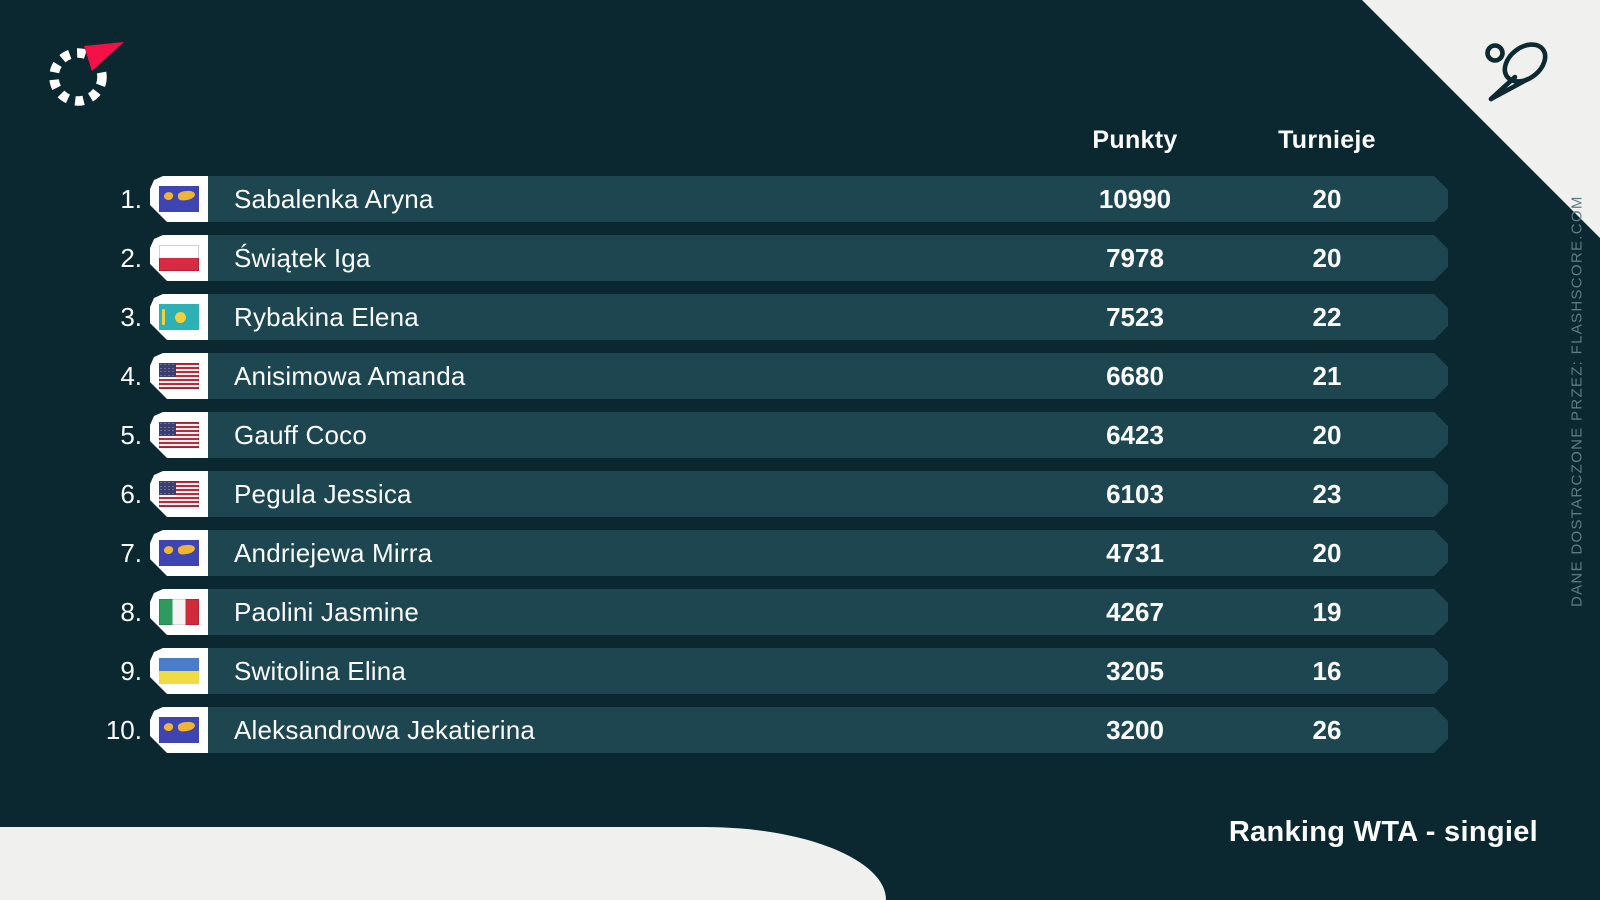 The width and height of the screenshot is (1600, 900). What do you see at coordinates (1327, 671) in the screenshot?
I see `tournaments-value: 16` at bounding box center [1327, 671].